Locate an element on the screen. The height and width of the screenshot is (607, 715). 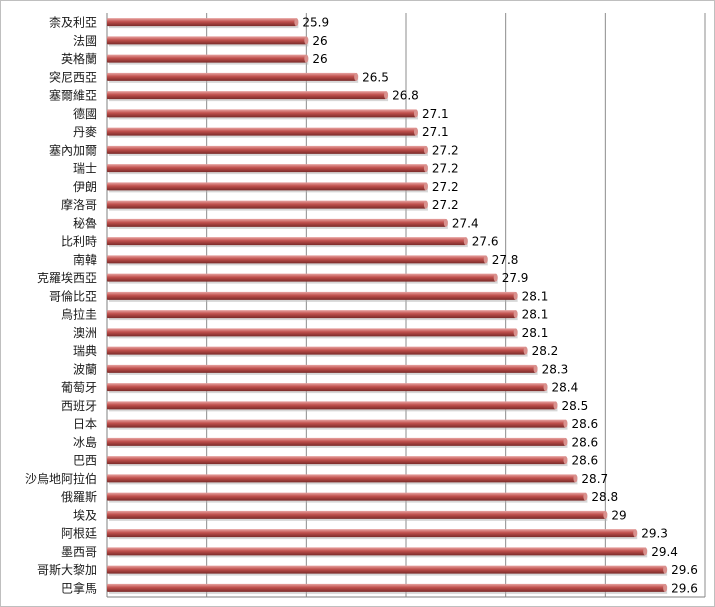
value-label: 29.3 is located at coordinates (654, 534).